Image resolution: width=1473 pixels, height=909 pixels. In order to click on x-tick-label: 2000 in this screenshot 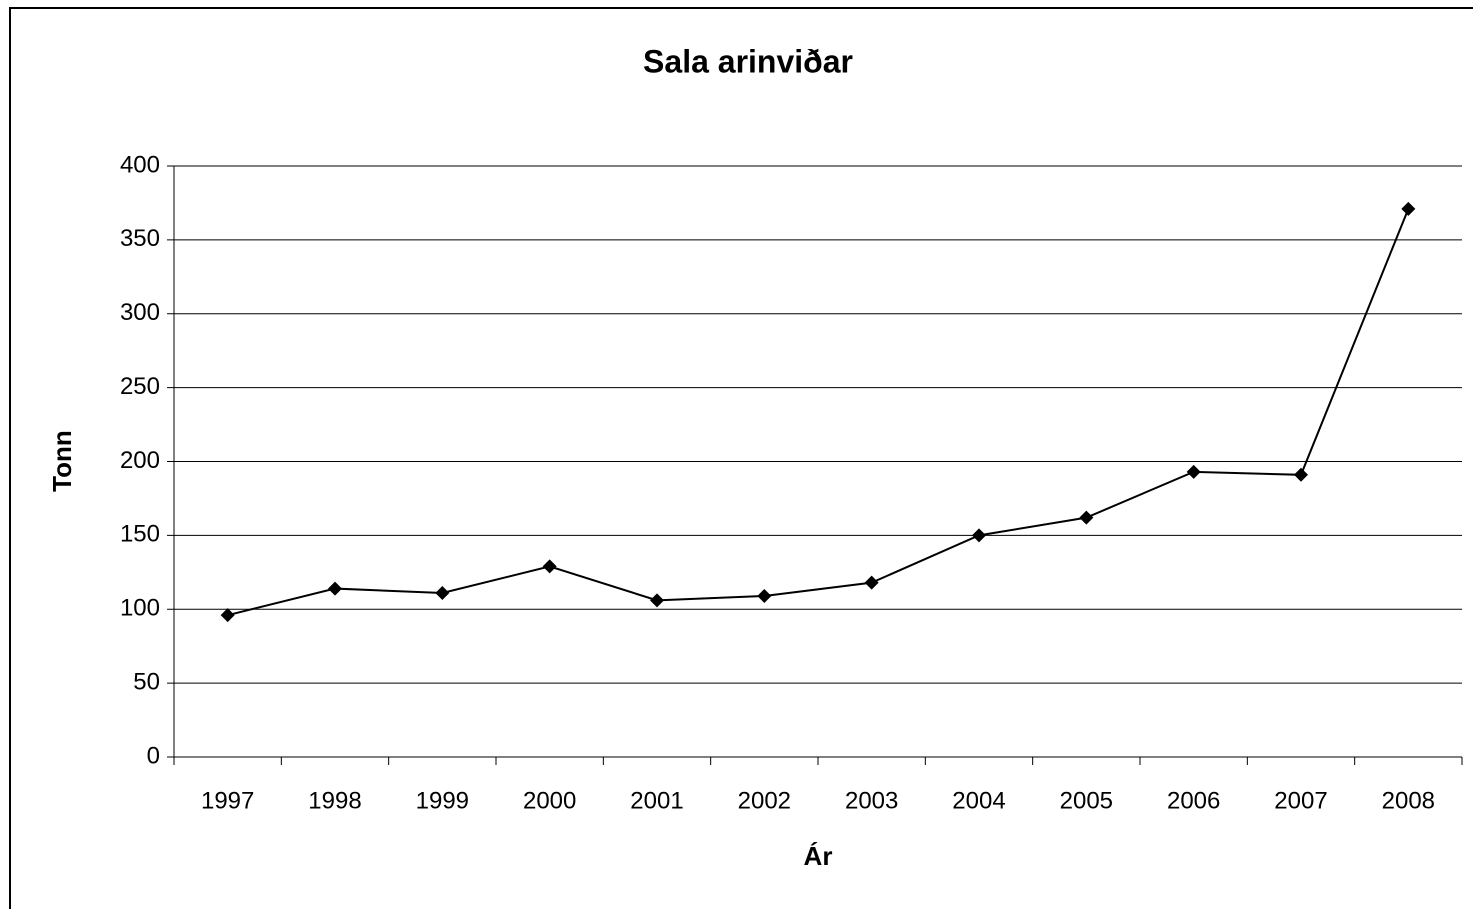, I will do `click(549, 800)`.